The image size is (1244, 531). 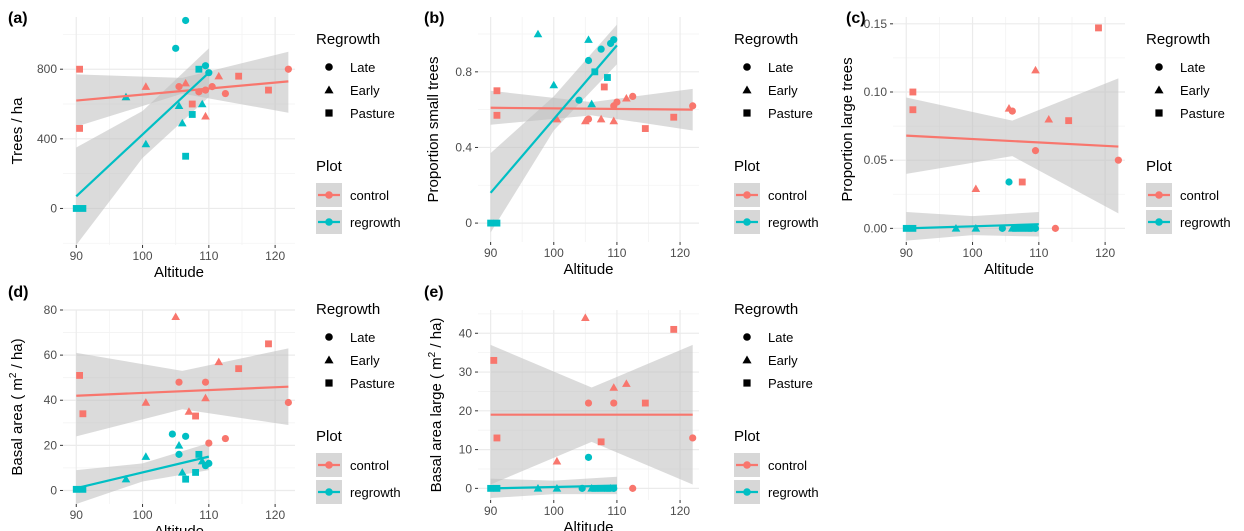 I want to click on y-tick-label: 60, so click(x=51, y=355).